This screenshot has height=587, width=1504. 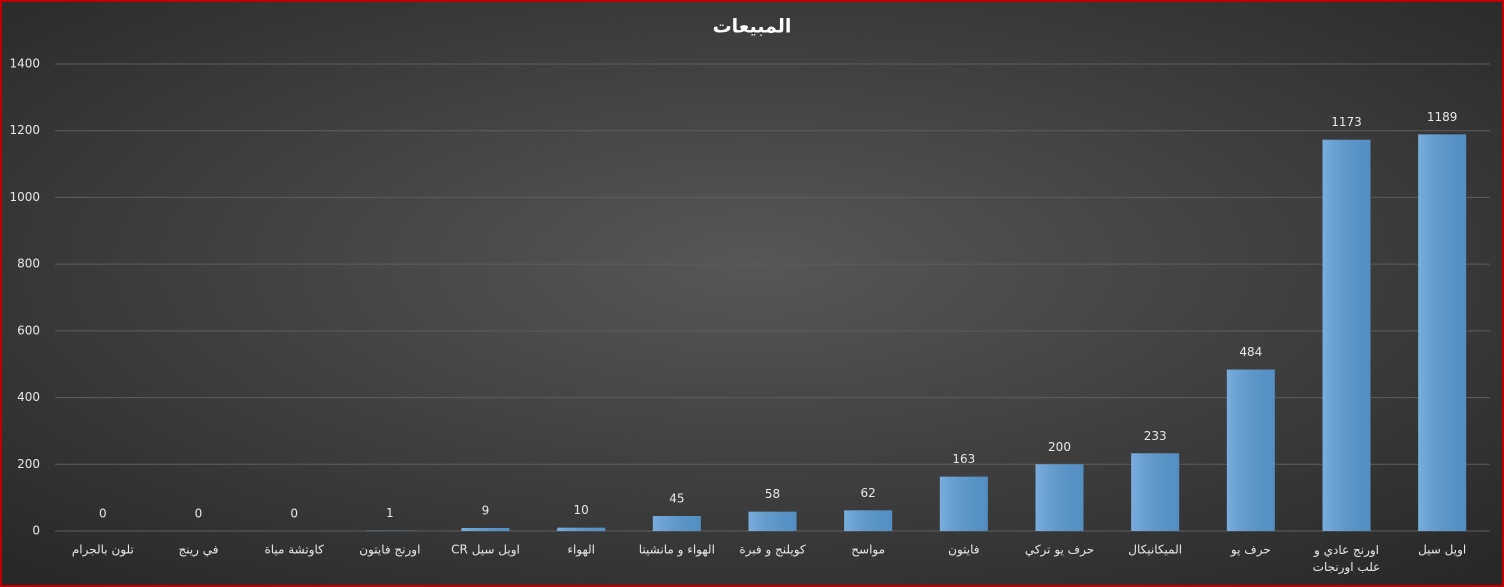 I want to click on data-label: 10, so click(x=581, y=510).